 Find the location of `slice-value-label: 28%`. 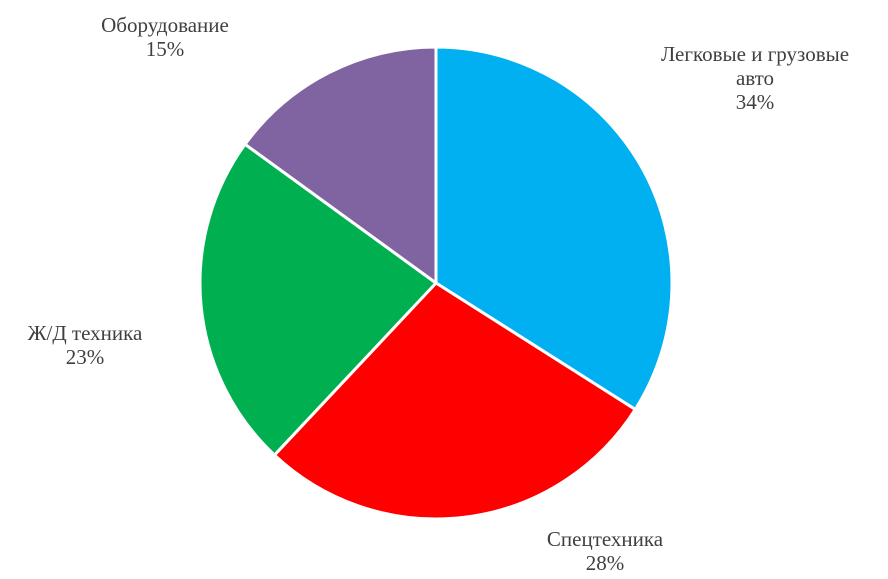

slice-value-label: 28% is located at coordinates (605, 563).